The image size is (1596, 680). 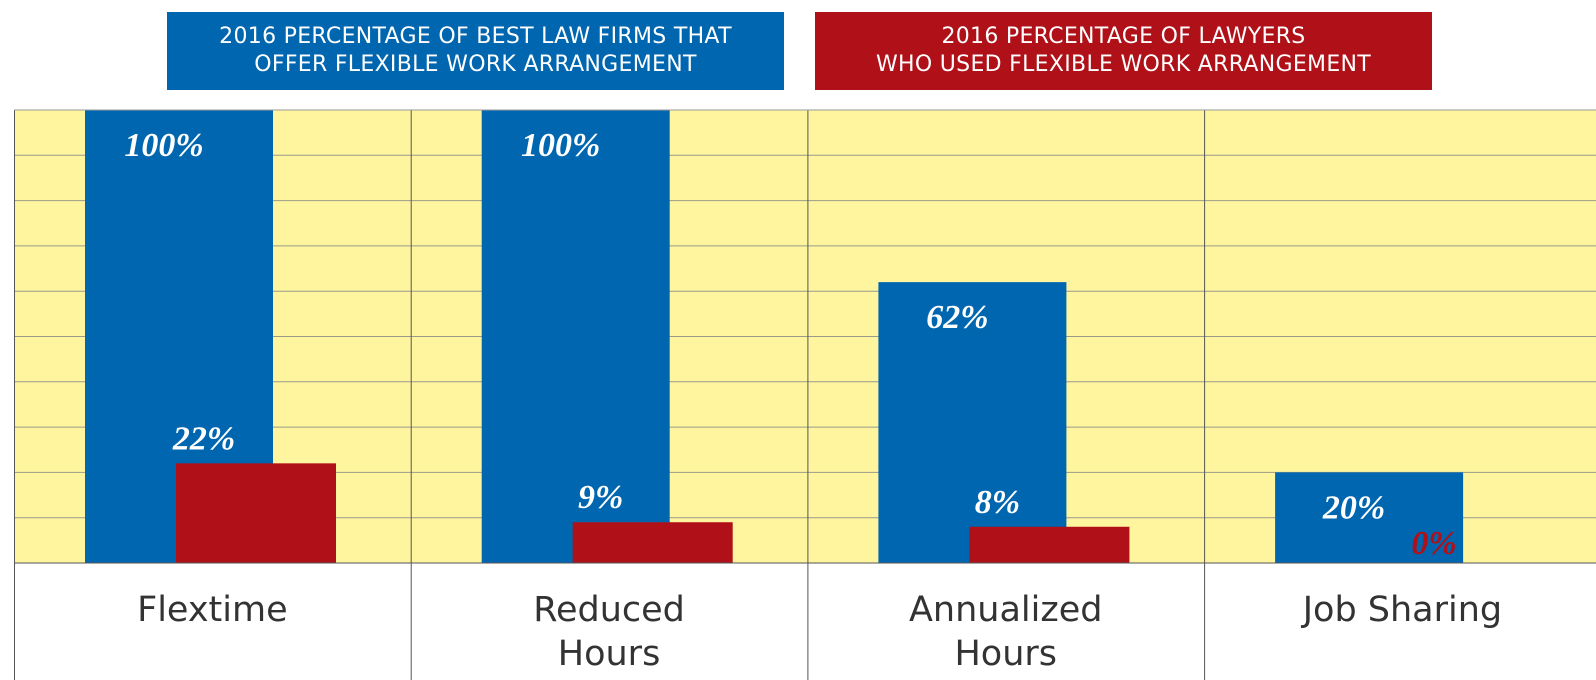 What do you see at coordinates (212, 610) in the screenshot?
I see `x-tick-label: Flextime` at bounding box center [212, 610].